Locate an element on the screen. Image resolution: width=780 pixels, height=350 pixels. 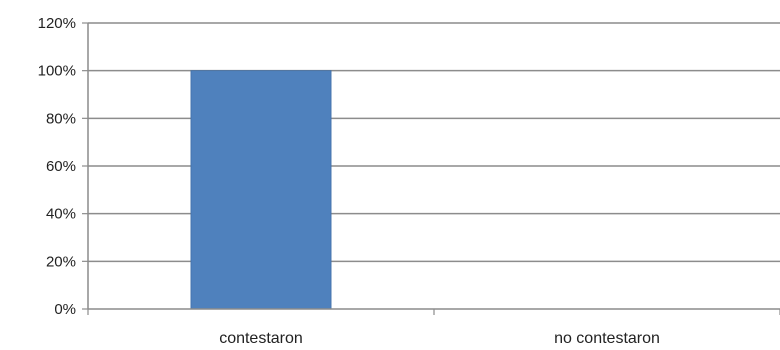
x-category-label: contestaron is located at coordinates (261, 338).